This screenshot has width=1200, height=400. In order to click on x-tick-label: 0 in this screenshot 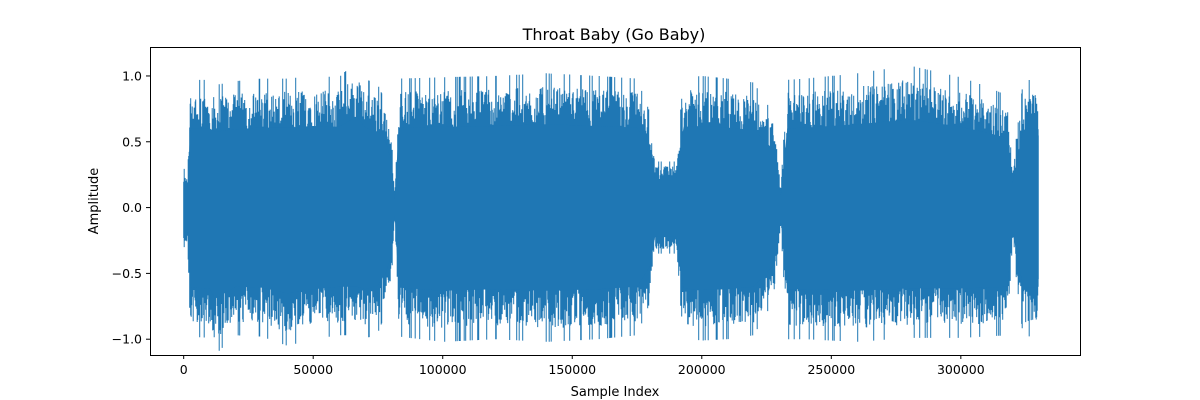, I will do `click(184, 369)`.